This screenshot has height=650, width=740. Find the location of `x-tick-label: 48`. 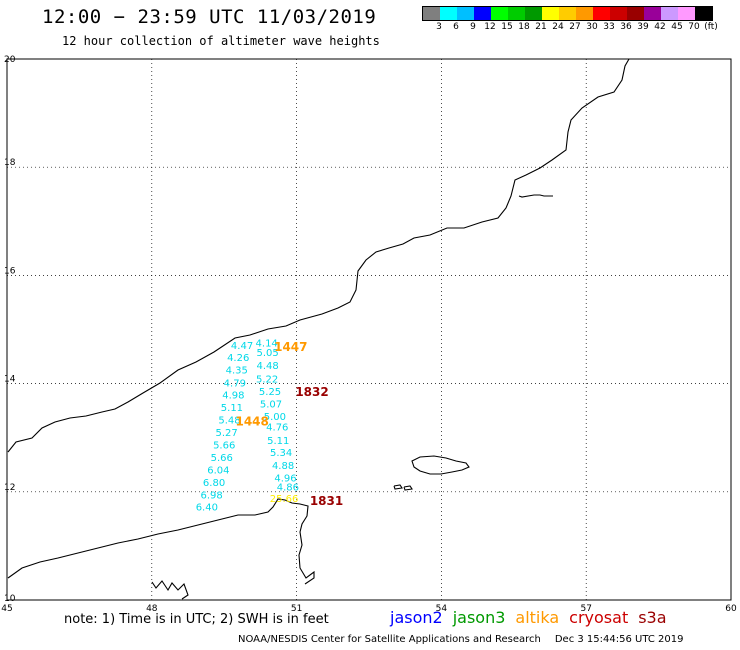

x-tick-label: 48 is located at coordinates (152, 609).